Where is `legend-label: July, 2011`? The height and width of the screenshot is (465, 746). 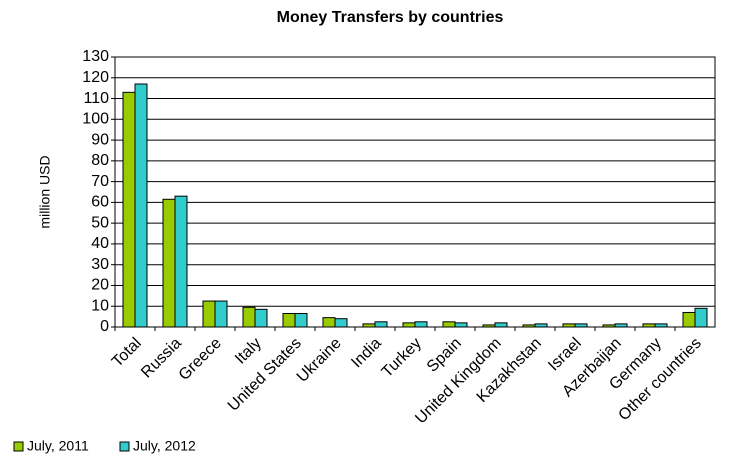 legend-label: July, 2011 is located at coordinates (58, 446).